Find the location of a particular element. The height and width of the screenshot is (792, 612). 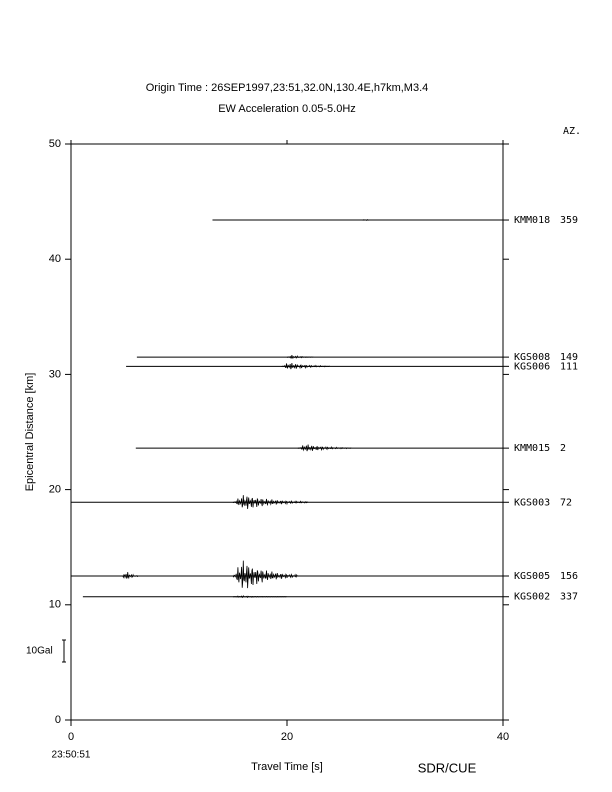

y-tick-label: 20 is located at coordinates (55, 490).